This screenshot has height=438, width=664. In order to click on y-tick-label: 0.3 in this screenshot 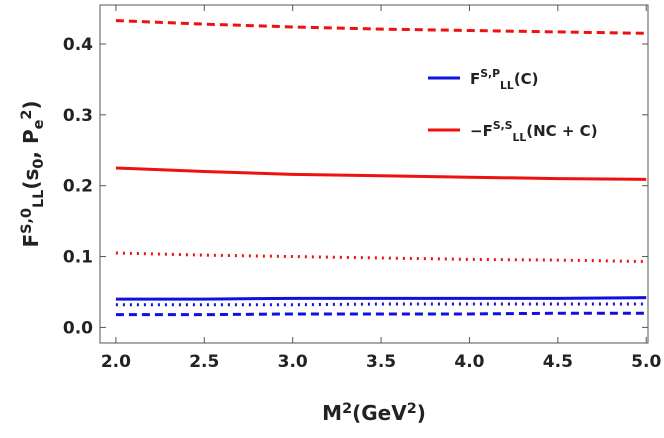, I will do `click(78, 116)`.